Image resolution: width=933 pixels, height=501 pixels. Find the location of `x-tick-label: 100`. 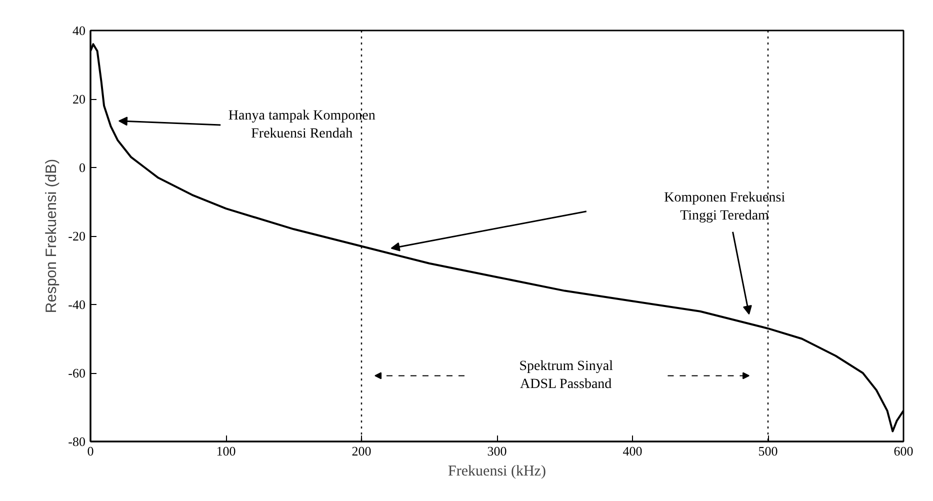

x-tick-label: 100 is located at coordinates (226, 451).